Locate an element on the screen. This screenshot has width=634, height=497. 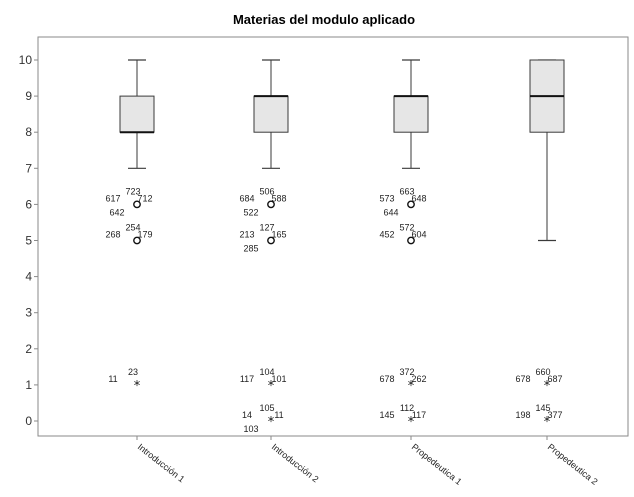
outlier-id-label: 103 is located at coordinates (250, 429).